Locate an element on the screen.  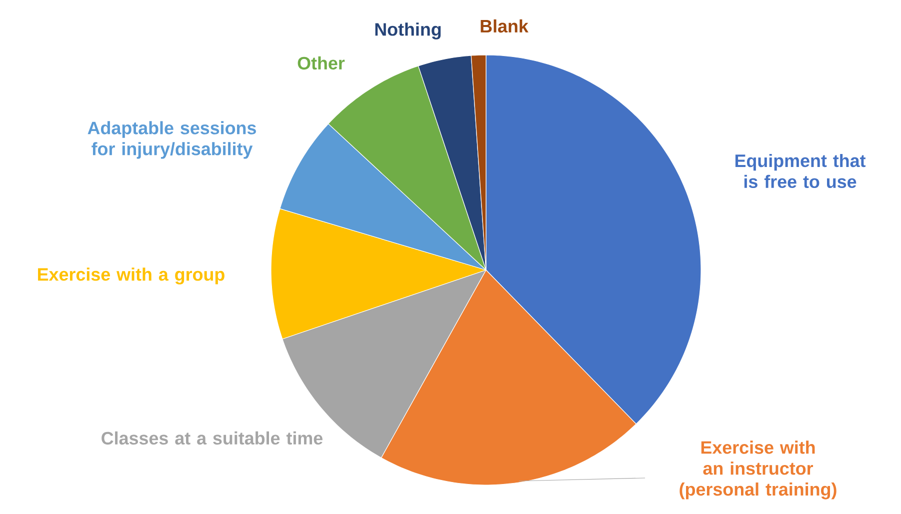
slice-label: Nothing is located at coordinates (408, 31).